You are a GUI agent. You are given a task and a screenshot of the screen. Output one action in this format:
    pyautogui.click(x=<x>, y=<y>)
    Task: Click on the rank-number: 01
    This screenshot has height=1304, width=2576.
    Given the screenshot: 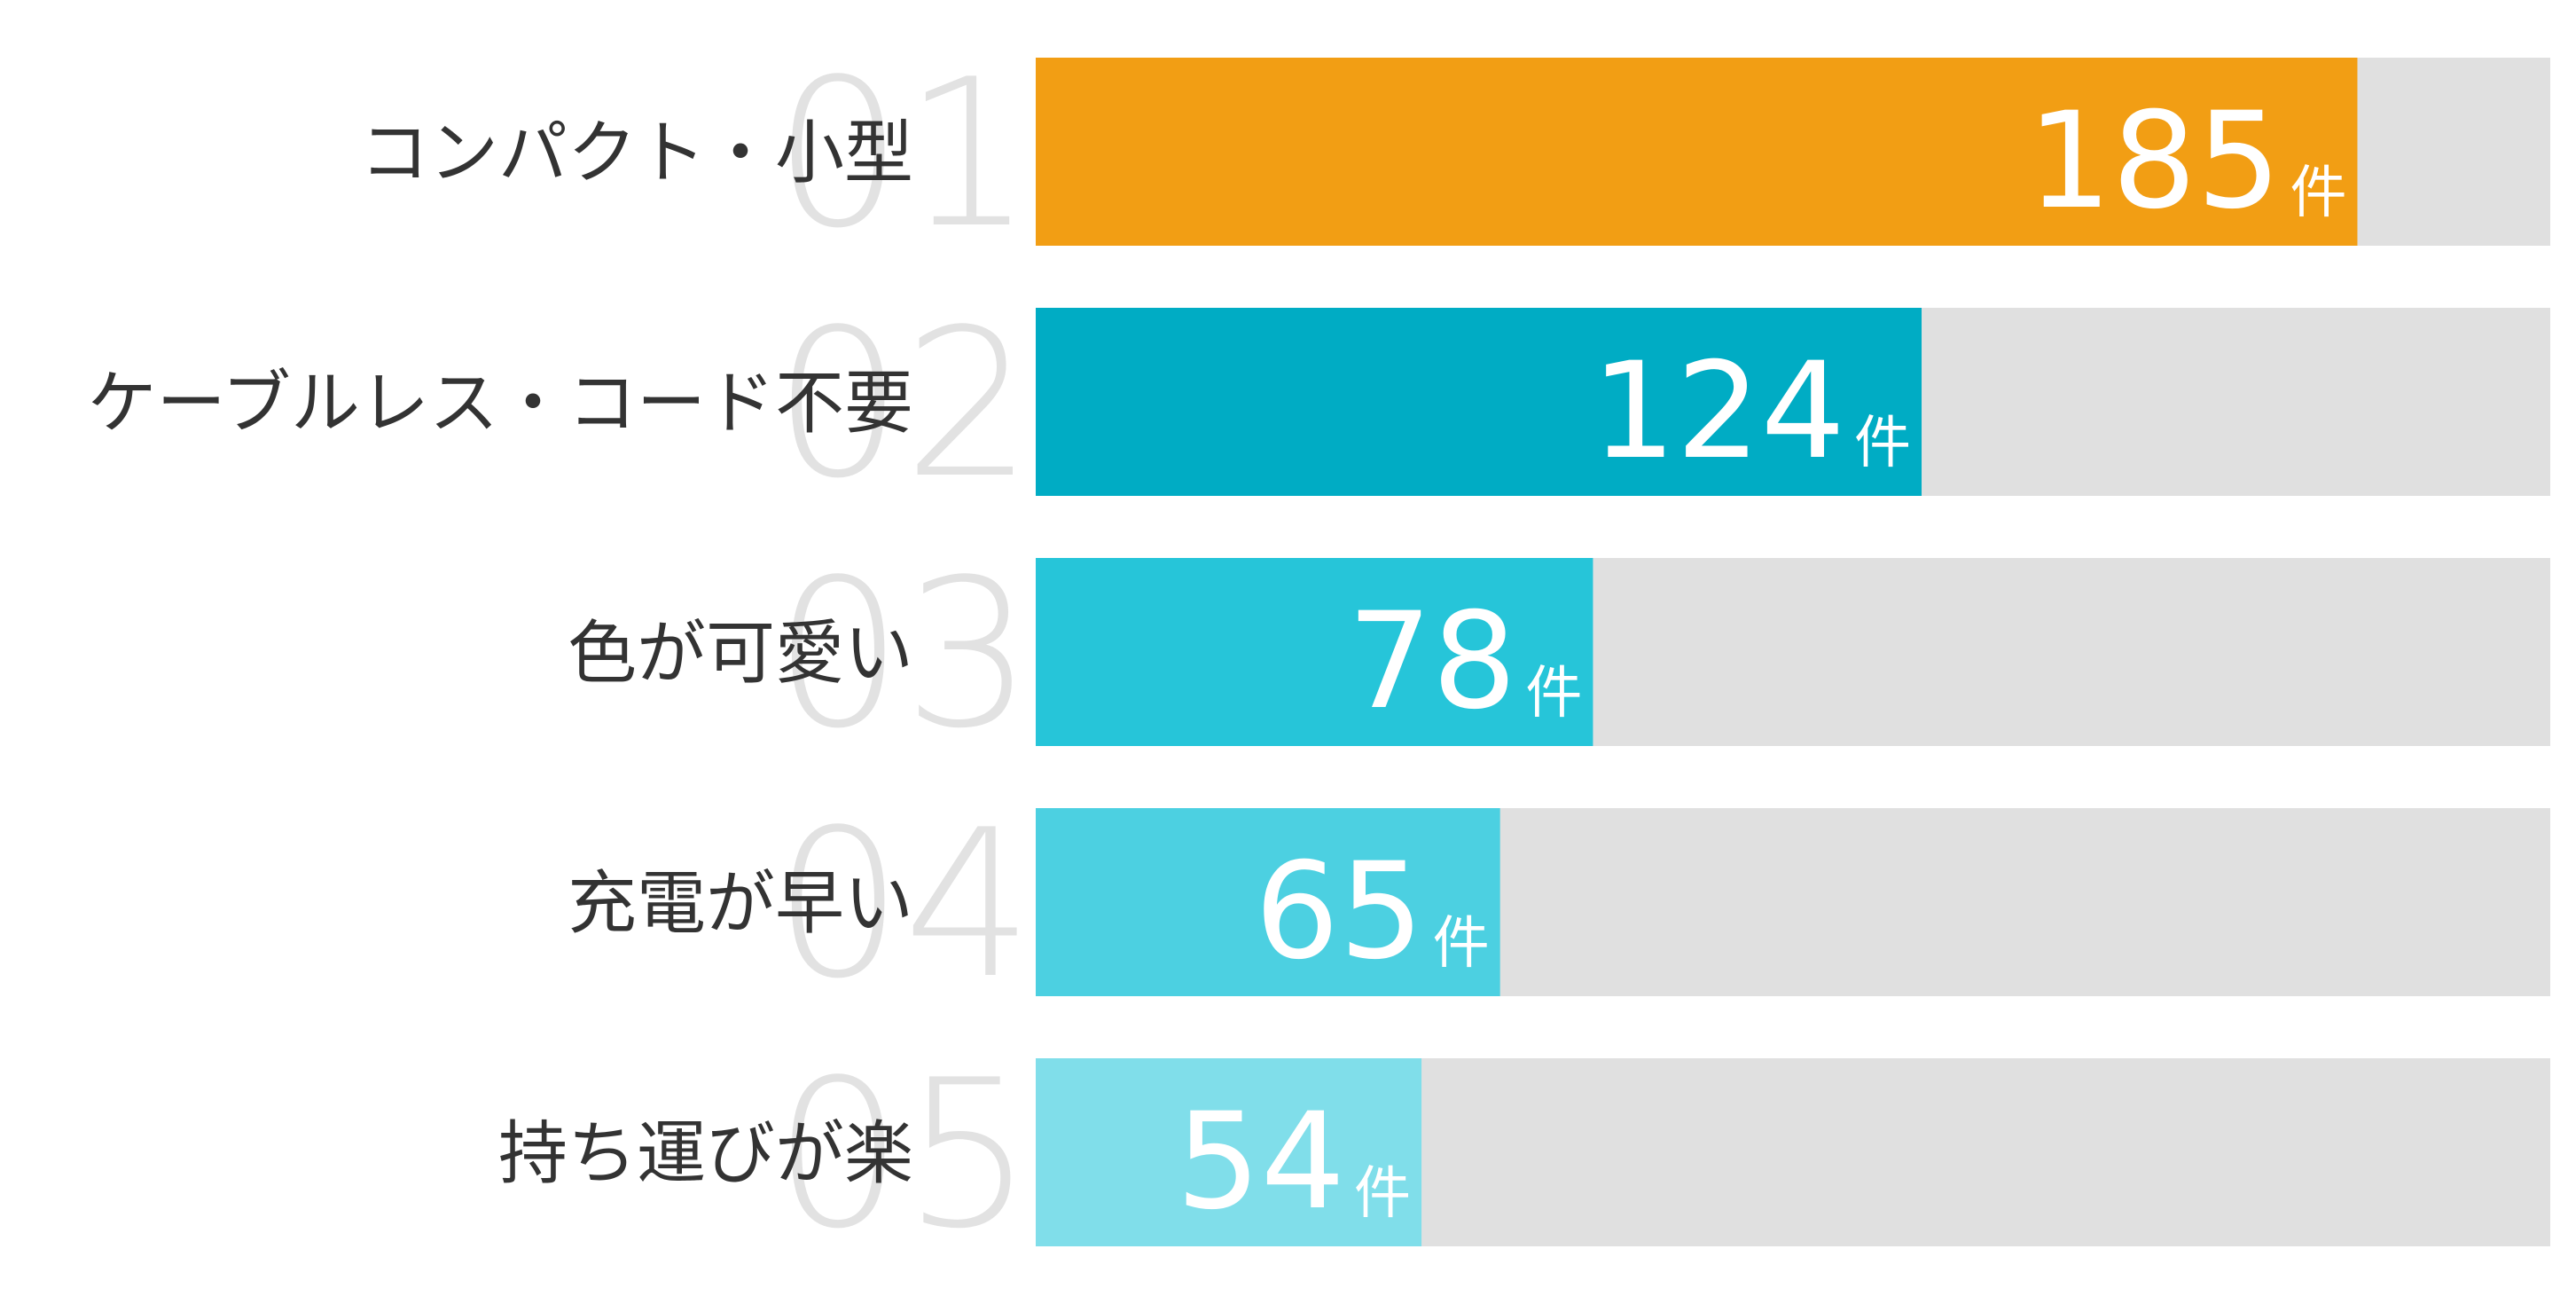 What is the action you would take?
    pyautogui.click(x=903, y=155)
    